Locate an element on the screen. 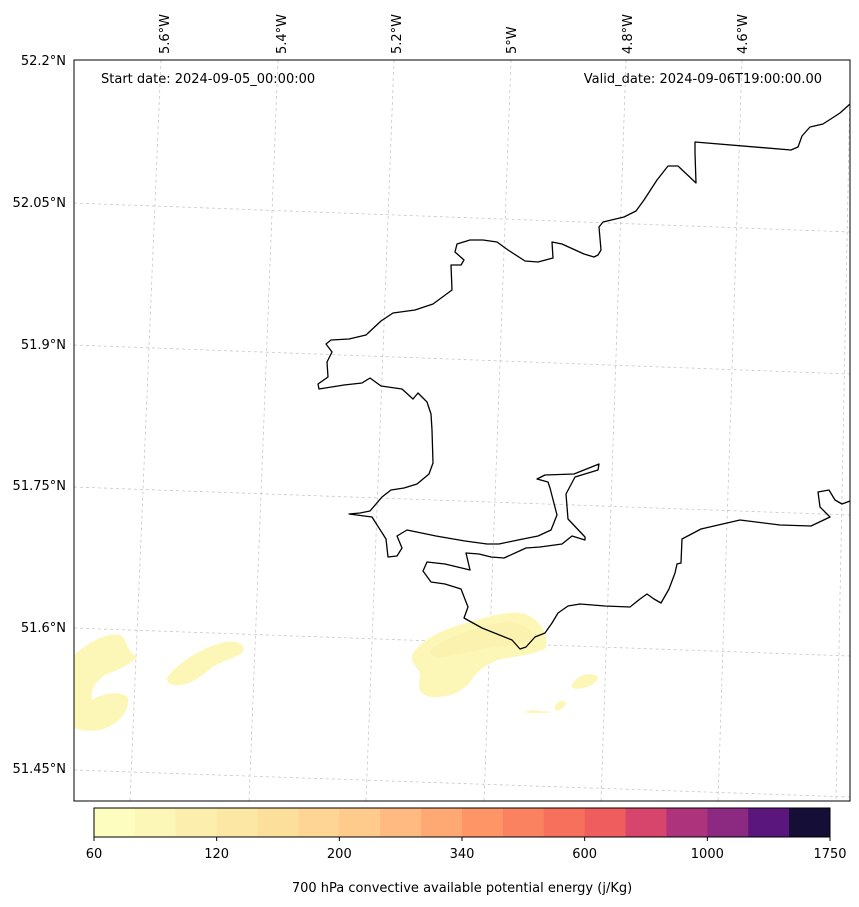 The height and width of the screenshot is (907, 859). colorbar-tick-label-6: 1750 is located at coordinates (829, 854).